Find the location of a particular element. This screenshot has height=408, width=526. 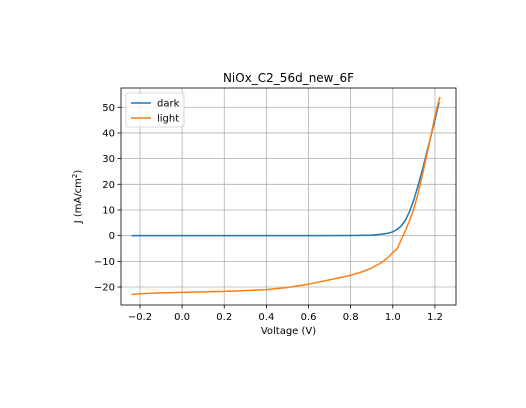

chart-title: NiOx_C2_56d_new_6F is located at coordinates (288, 78).